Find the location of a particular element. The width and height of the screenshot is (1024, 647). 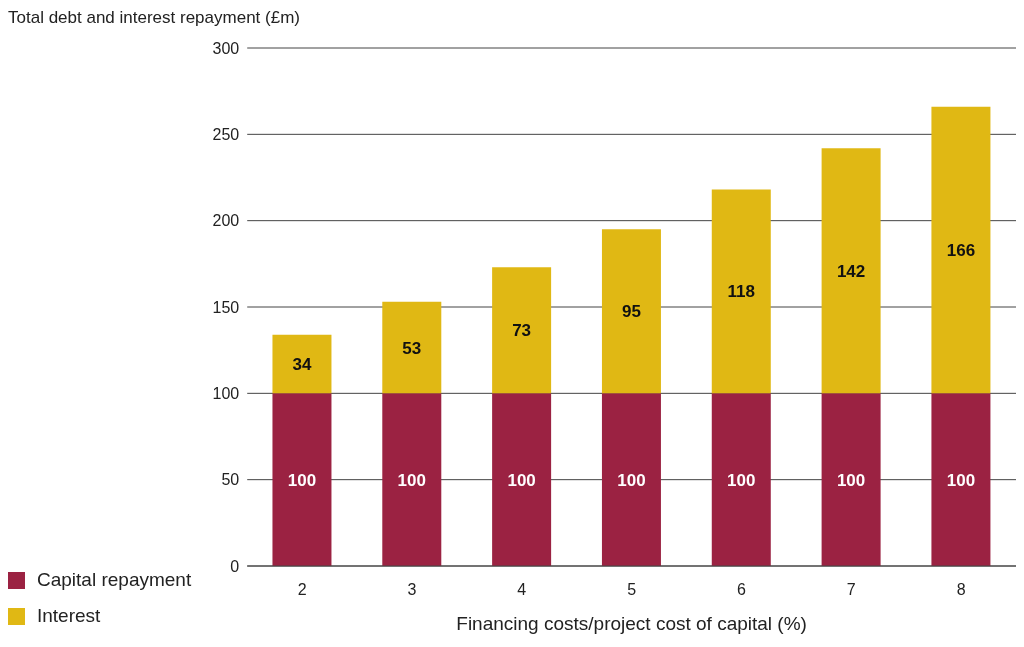

y-tick-label: 300 is located at coordinates (226, 48).